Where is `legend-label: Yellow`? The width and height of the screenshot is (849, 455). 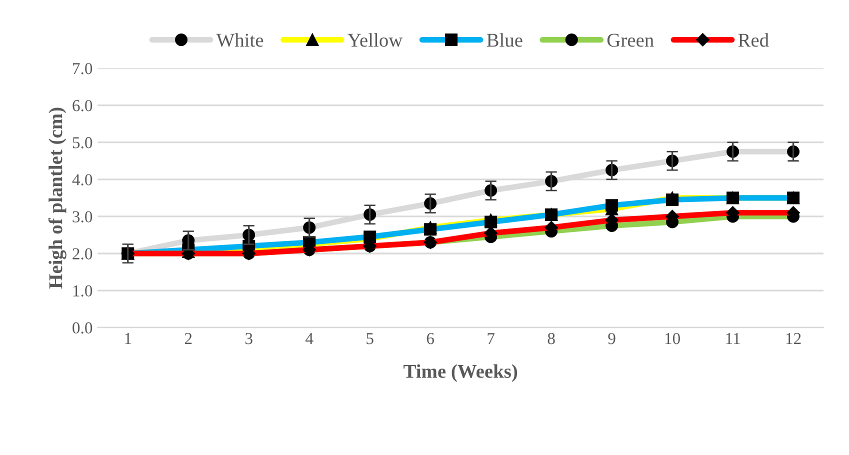 legend-label: Yellow is located at coordinates (375, 40).